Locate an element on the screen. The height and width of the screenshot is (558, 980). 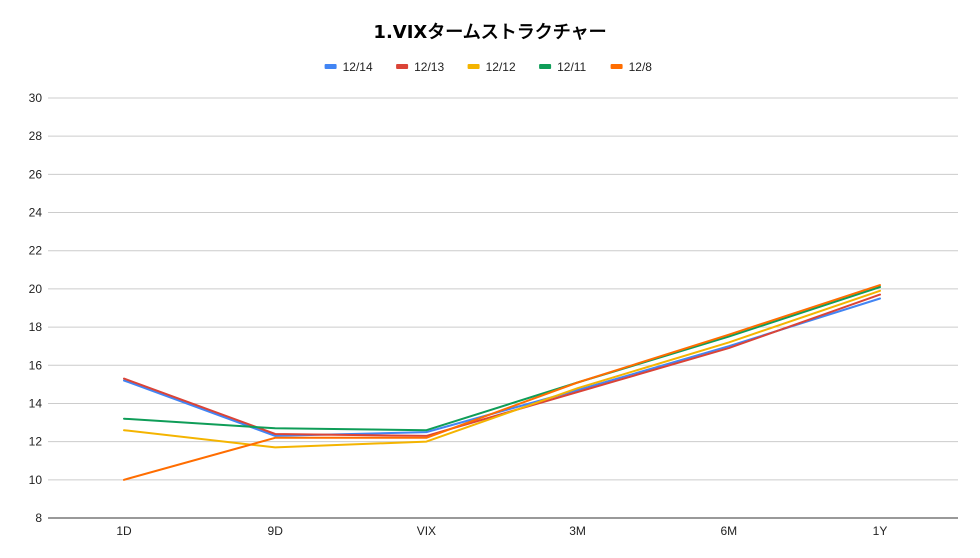
y-tick-label: 16 is located at coordinates (36, 365).